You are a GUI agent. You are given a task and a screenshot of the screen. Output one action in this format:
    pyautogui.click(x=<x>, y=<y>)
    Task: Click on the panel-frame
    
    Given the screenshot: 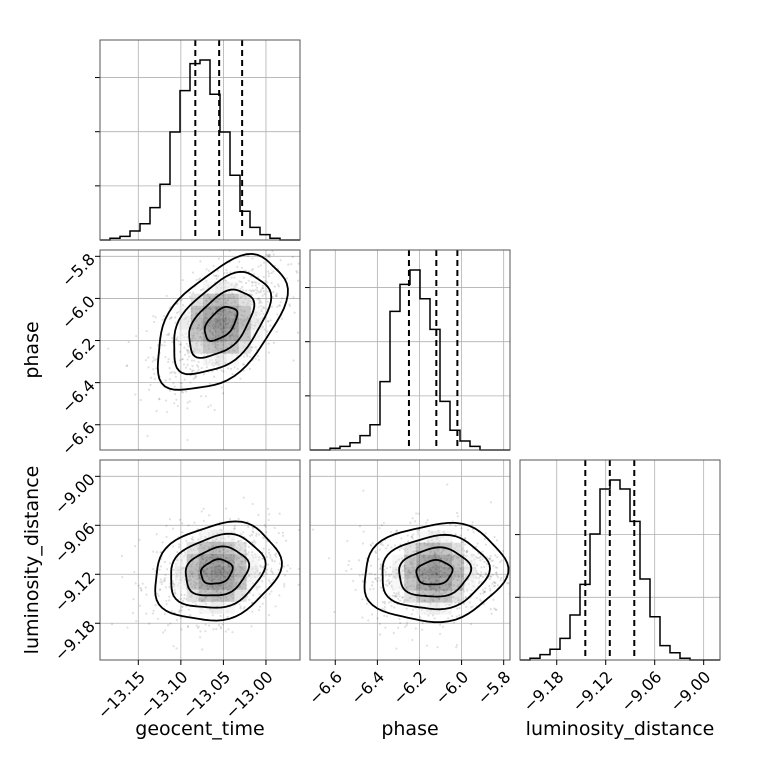 What is the action you would take?
    pyautogui.click(x=200, y=140)
    